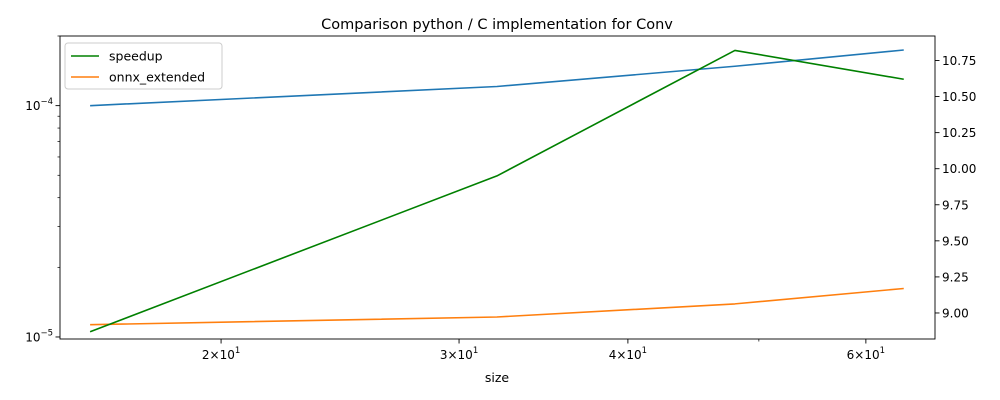 Image resolution: width=1000 pixels, height=400 pixels. I want to click on left-tick-label-exp: −5, so click(46, 333).